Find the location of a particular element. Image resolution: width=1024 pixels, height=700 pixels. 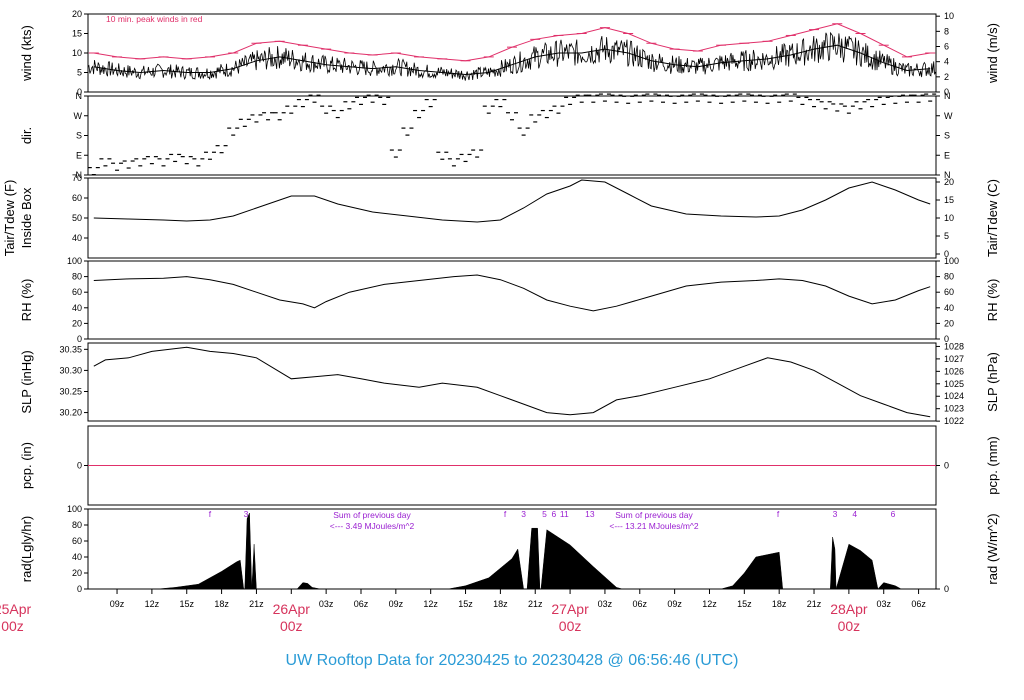

day-label: 26Apr is located at coordinates (292, 609).